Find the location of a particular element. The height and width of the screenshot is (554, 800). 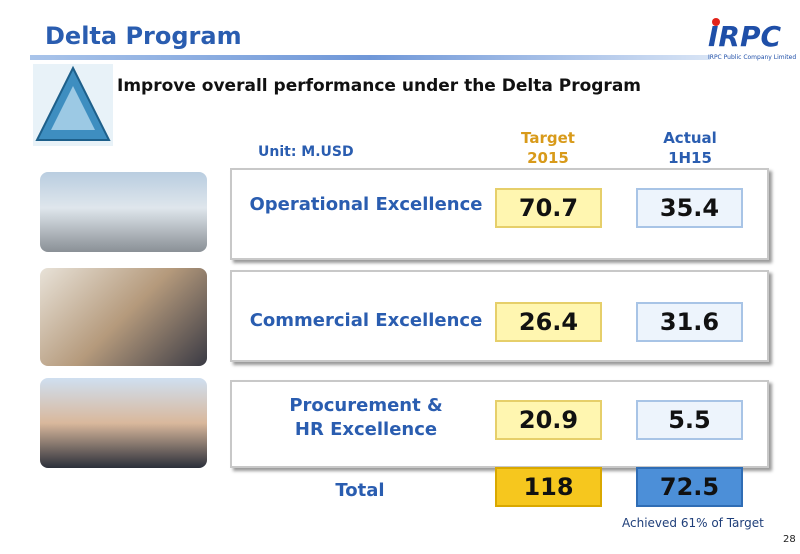

company-name: IRPC Public Company Limited is located at coordinates (752, 57).